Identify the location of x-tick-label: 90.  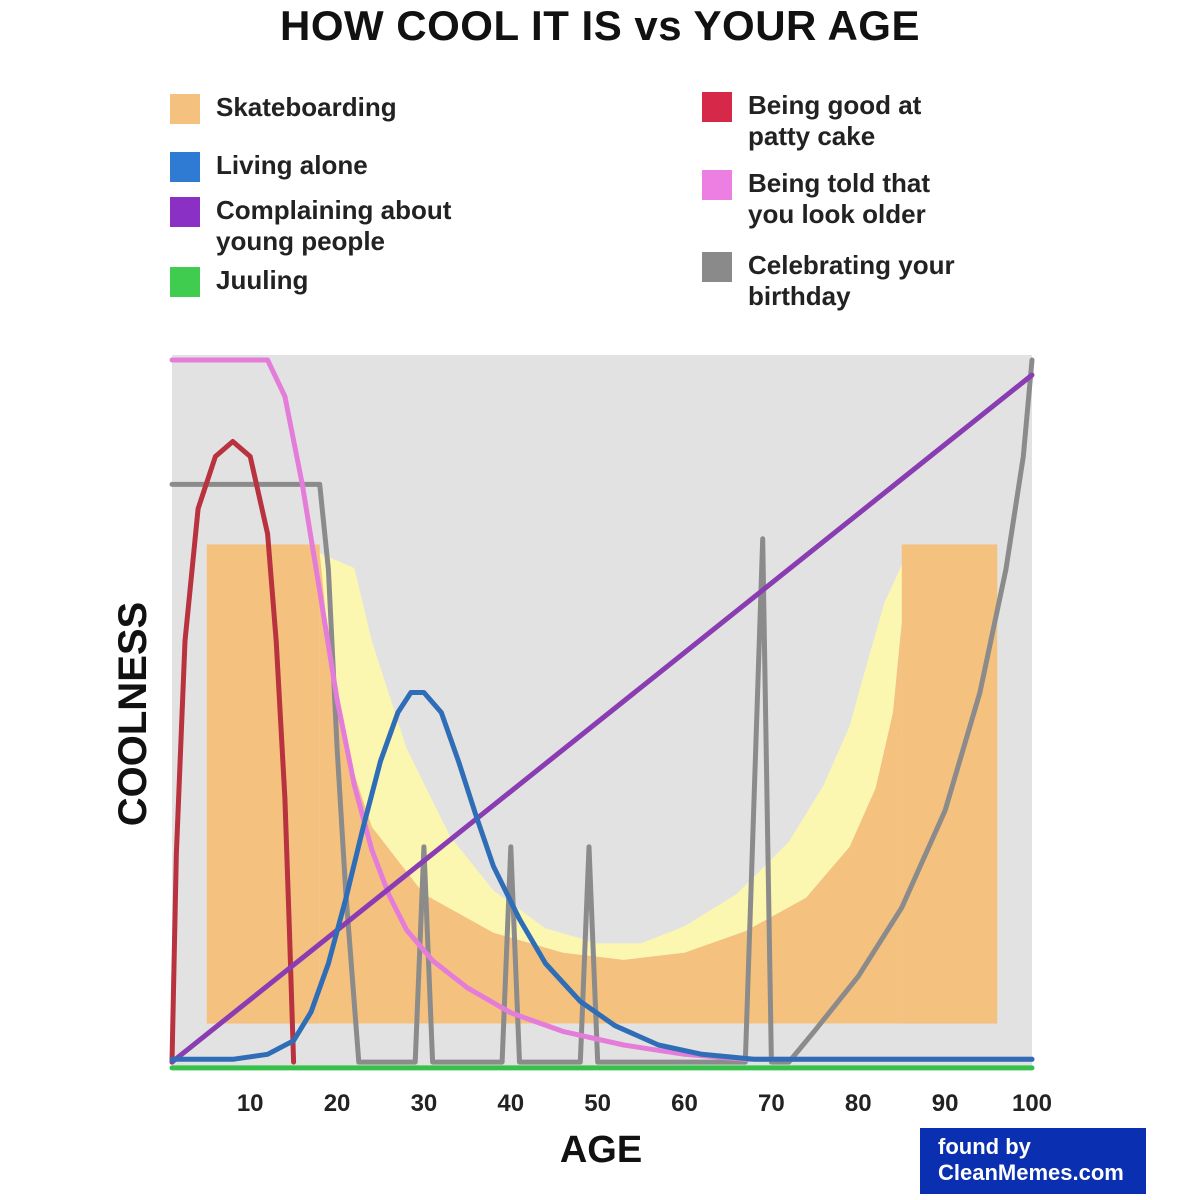
(945, 1103).